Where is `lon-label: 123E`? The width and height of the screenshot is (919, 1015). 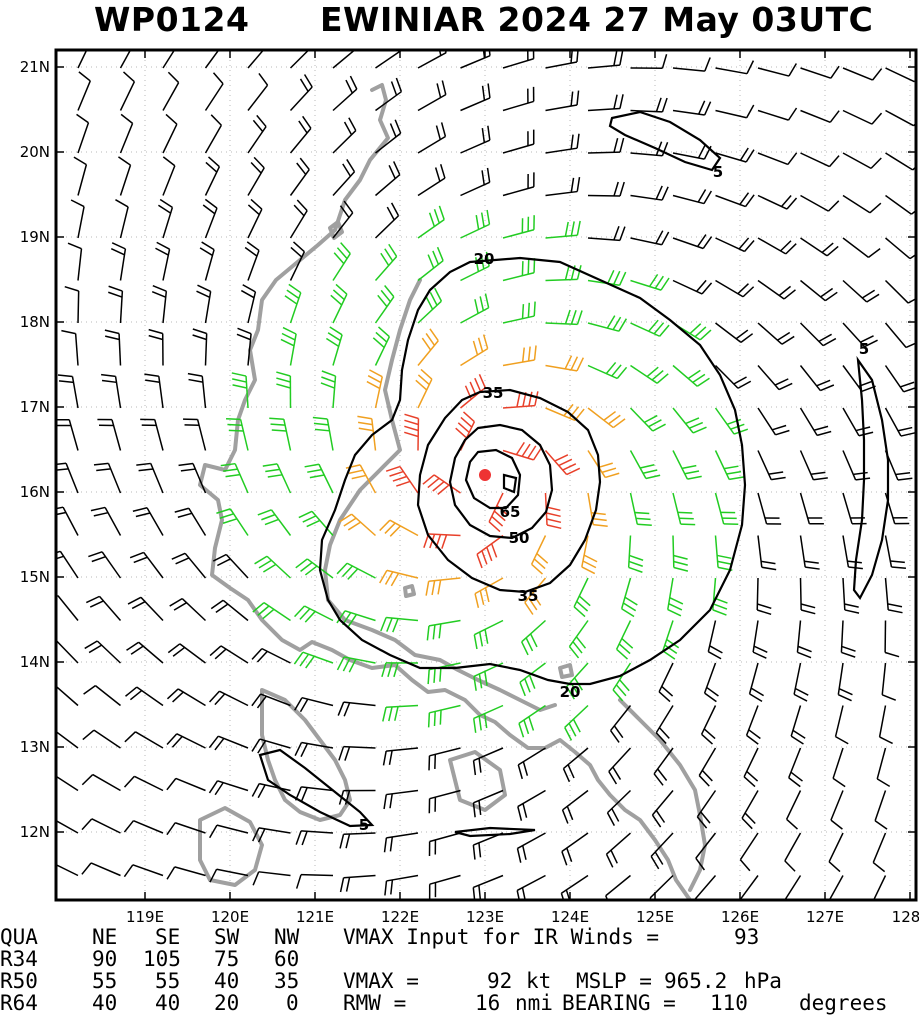 lon-label: 123E is located at coordinates (485, 917).